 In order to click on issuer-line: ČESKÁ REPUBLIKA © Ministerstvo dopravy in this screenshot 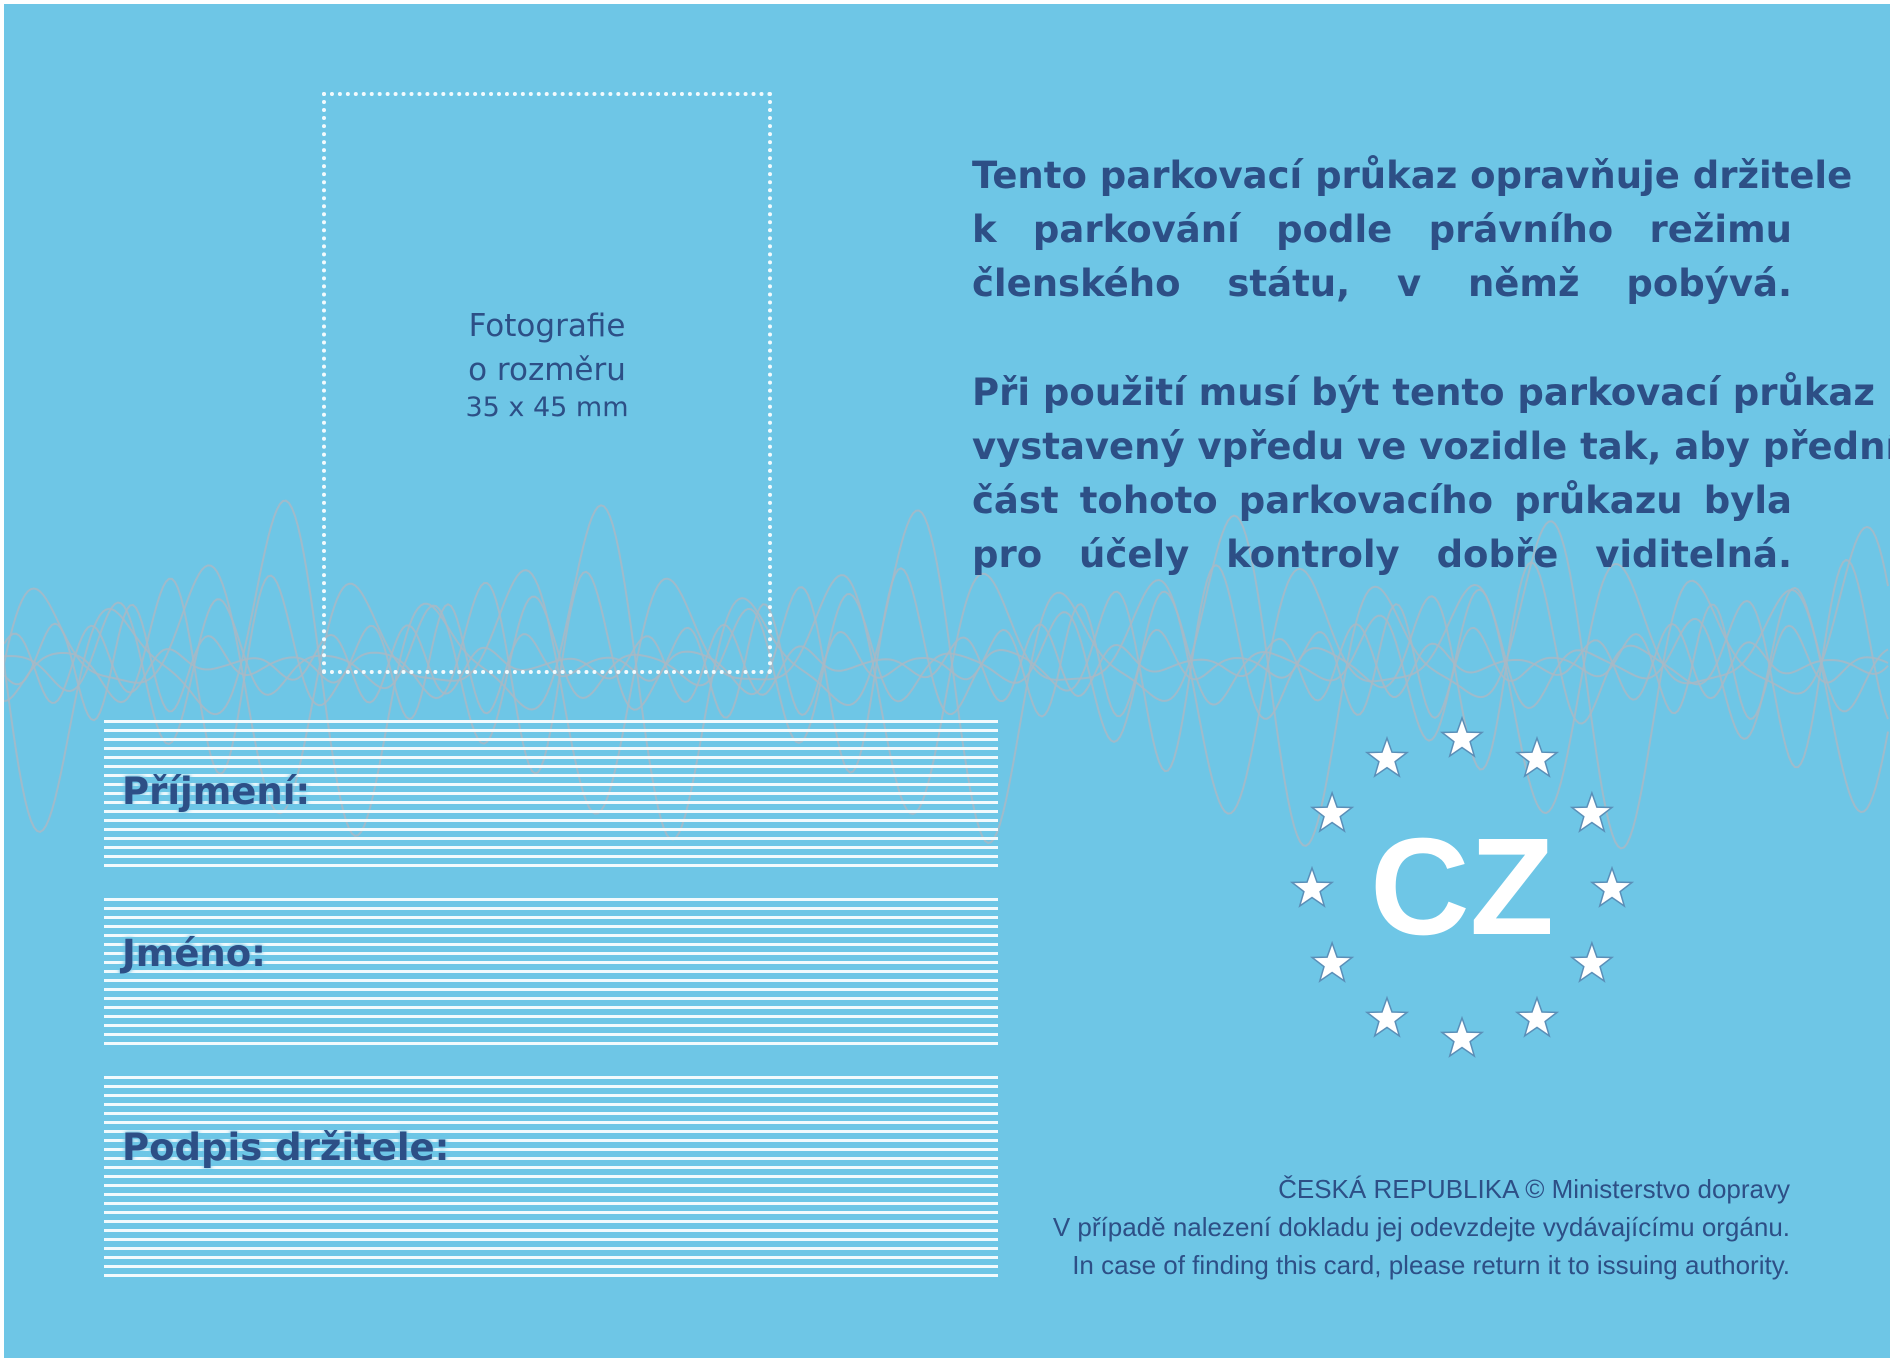, I will do `click(1534, 1189)`.